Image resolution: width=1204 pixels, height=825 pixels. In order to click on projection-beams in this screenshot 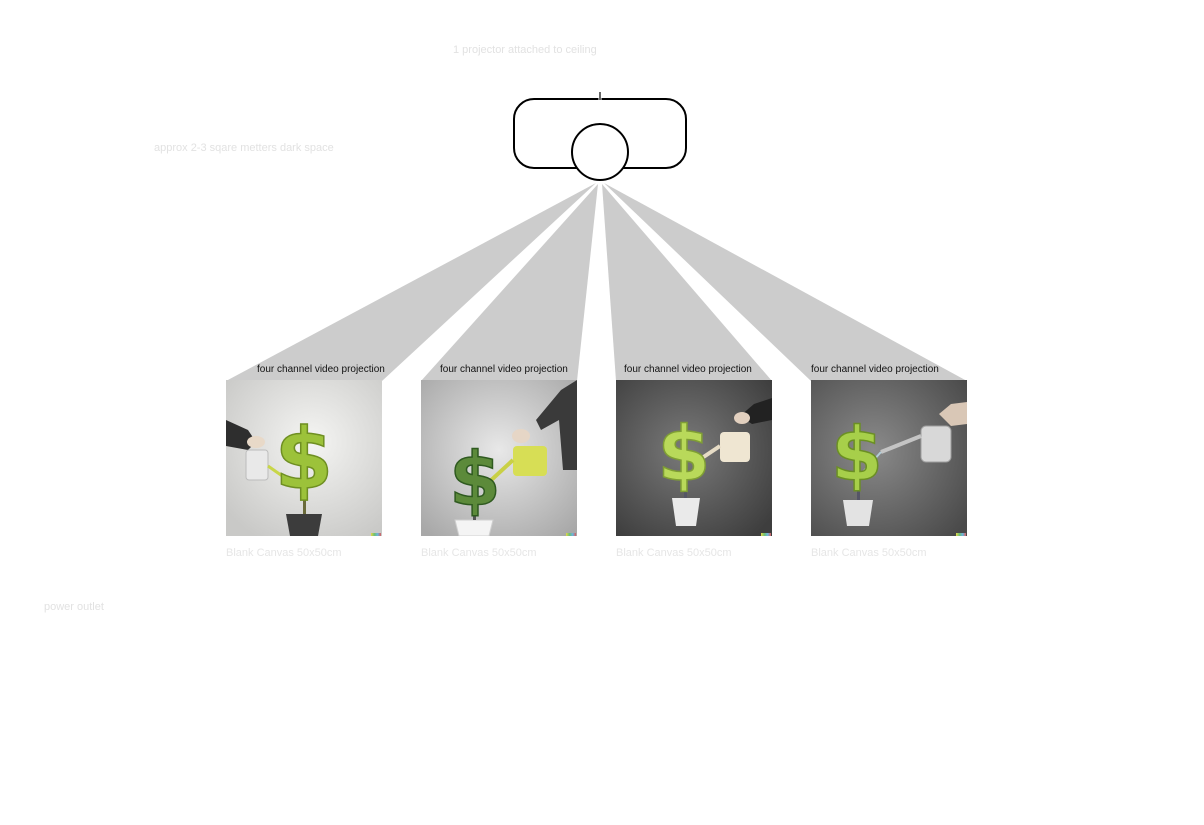, I will do `click(596, 282)`.